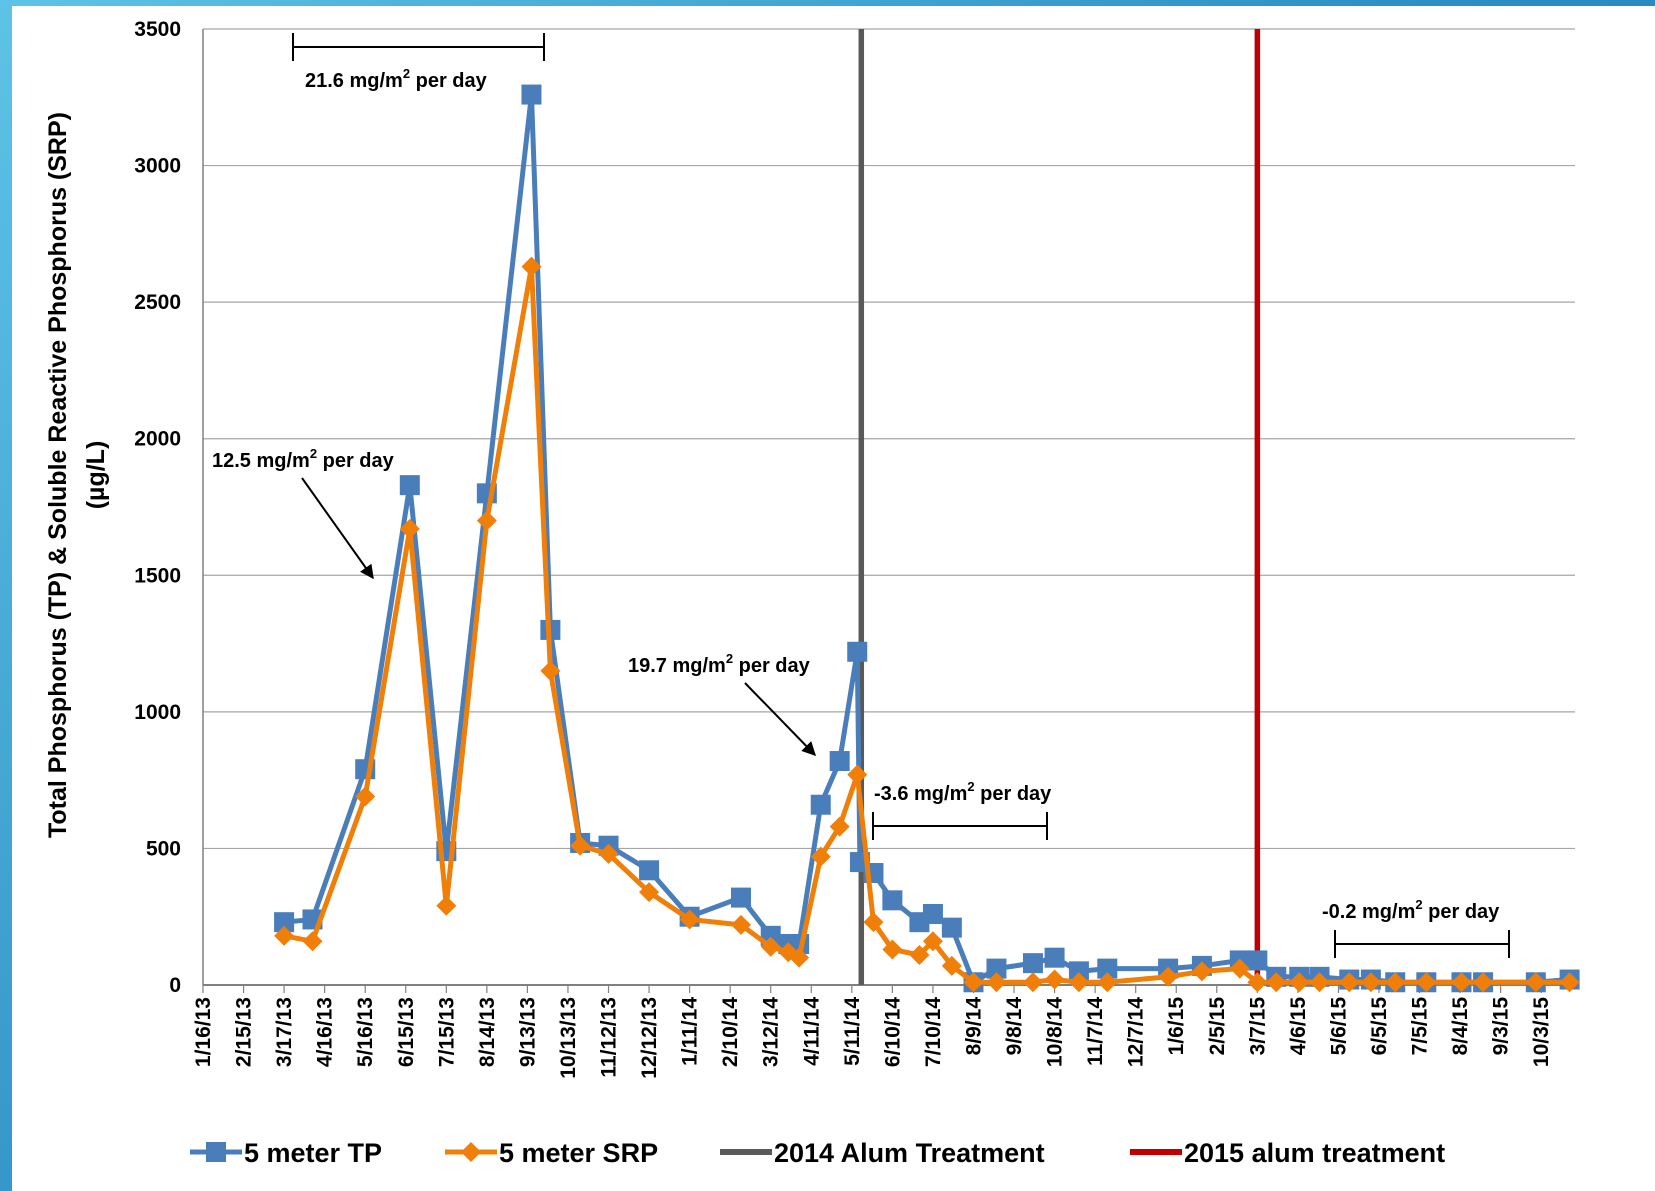 Image resolution: width=1655 pixels, height=1191 pixels. Describe the element at coordinates (163, 848) in the screenshot. I see `y-tick-label: 500` at that location.